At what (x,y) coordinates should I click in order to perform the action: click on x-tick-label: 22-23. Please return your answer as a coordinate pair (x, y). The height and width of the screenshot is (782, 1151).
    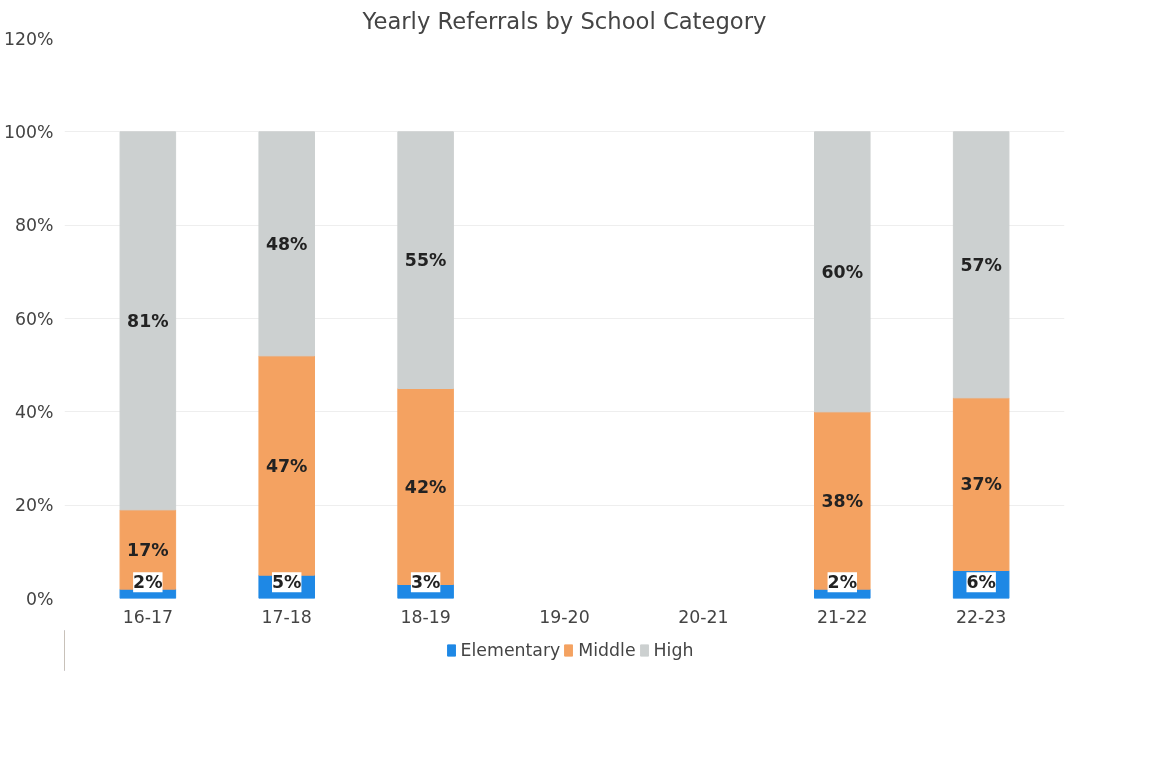
    Looking at the image, I should click on (981, 616).